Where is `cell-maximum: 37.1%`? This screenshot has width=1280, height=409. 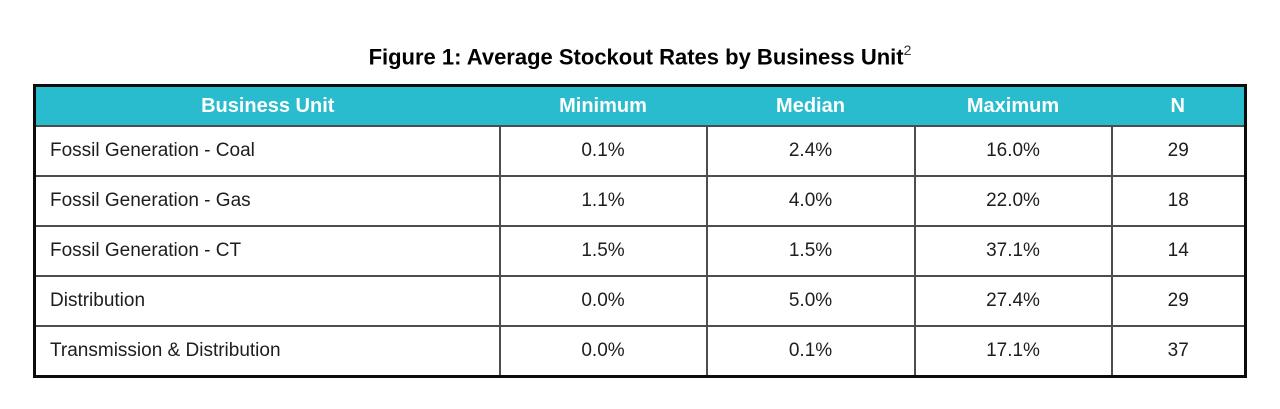
cell-maximum: 37.1% is located at coordinates (1013, 251).